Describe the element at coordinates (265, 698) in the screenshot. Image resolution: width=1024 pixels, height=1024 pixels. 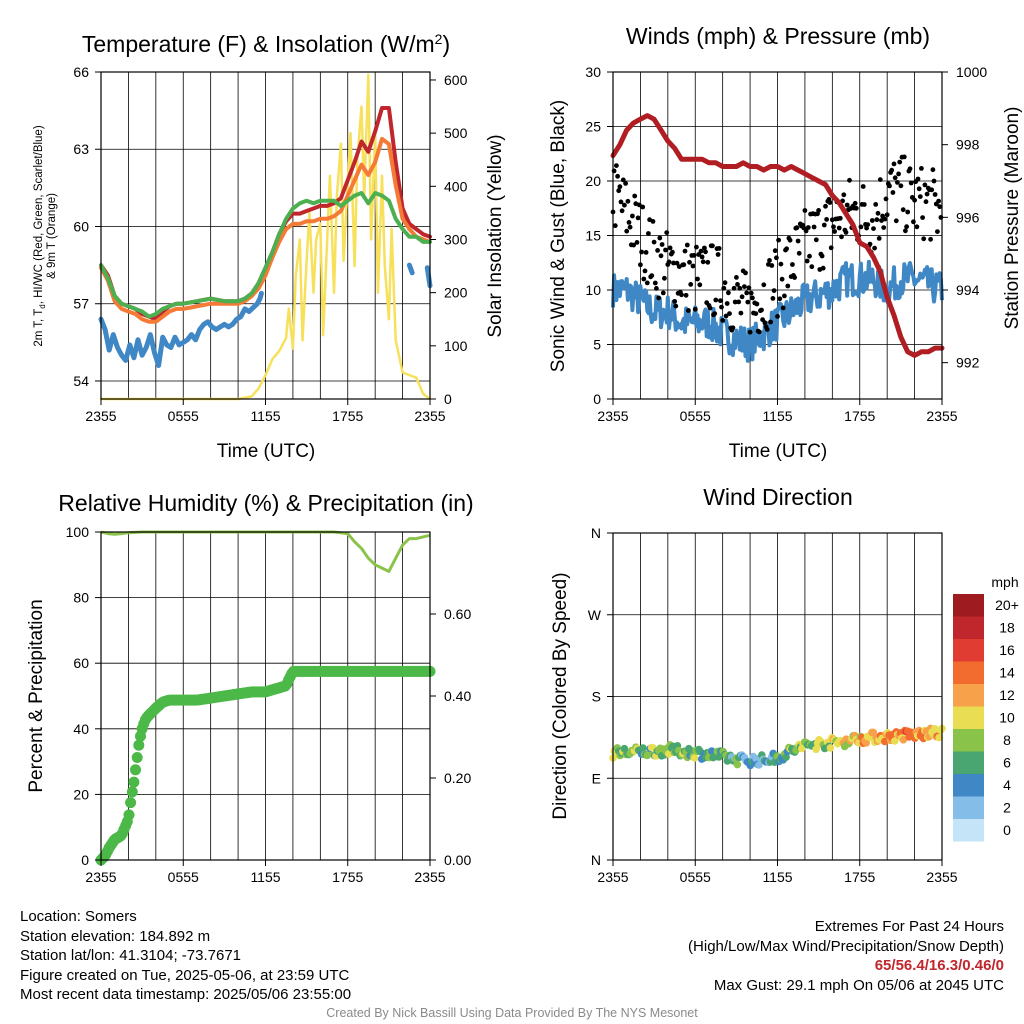
I see `rh-series` at that location.